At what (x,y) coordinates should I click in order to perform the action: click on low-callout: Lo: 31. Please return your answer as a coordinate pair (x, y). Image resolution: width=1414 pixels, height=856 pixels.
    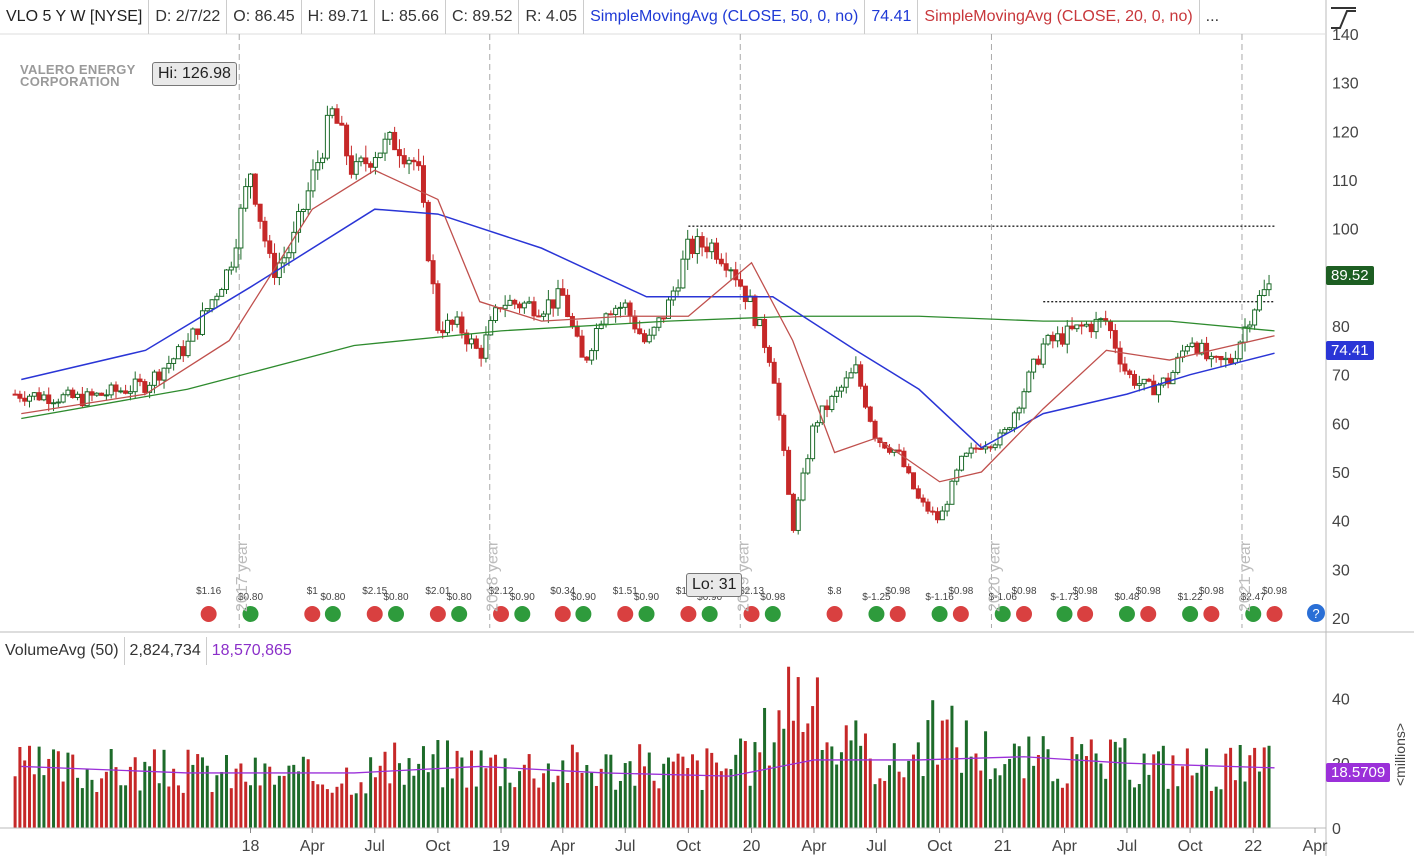
    Looking at the image, I should click on (714, 585).